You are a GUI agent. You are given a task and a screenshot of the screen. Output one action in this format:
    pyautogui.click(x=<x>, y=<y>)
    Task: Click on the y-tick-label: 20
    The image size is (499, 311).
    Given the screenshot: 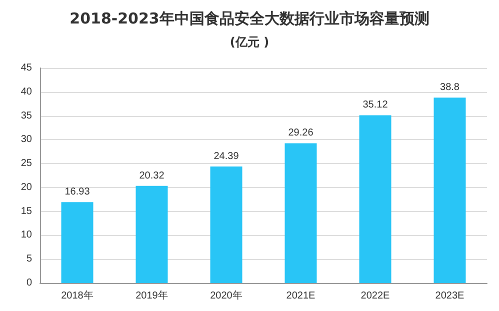 What is the action you would take?
    pyautogui.click(x=26, y=187)
    